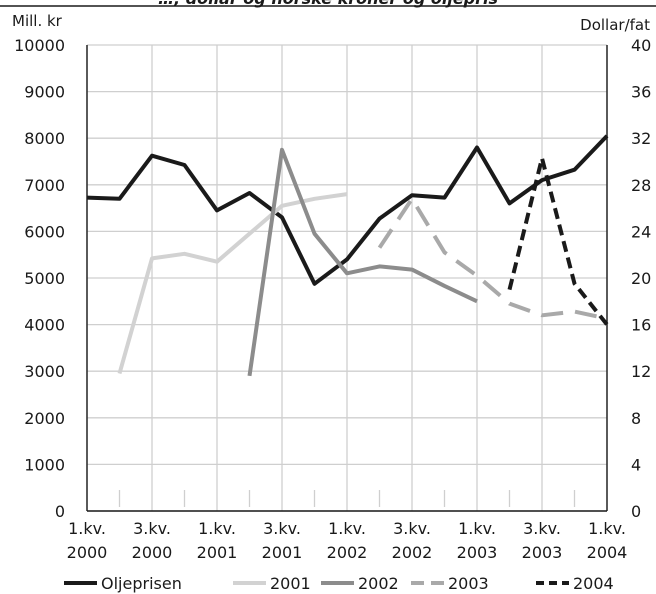 Image resolution: width=656 pixels, height=594 pixels. I want to click on right-axis-tick-labels: 0 4 8 12 16 20 24 28 32 36 40, so click(641, 278).